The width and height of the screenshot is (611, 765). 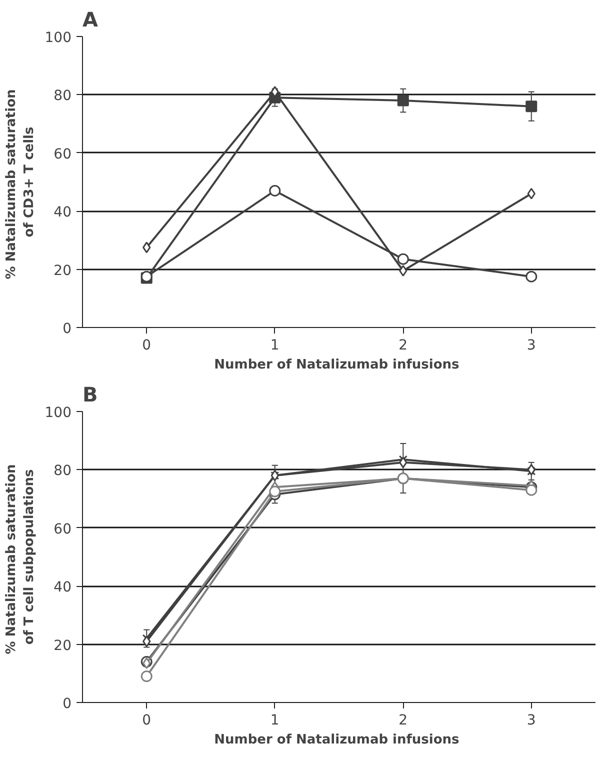 What do you see at coordinates (90, 394) in the screenshot?
I see `chart-title: B` at bounding box center [90, 394].